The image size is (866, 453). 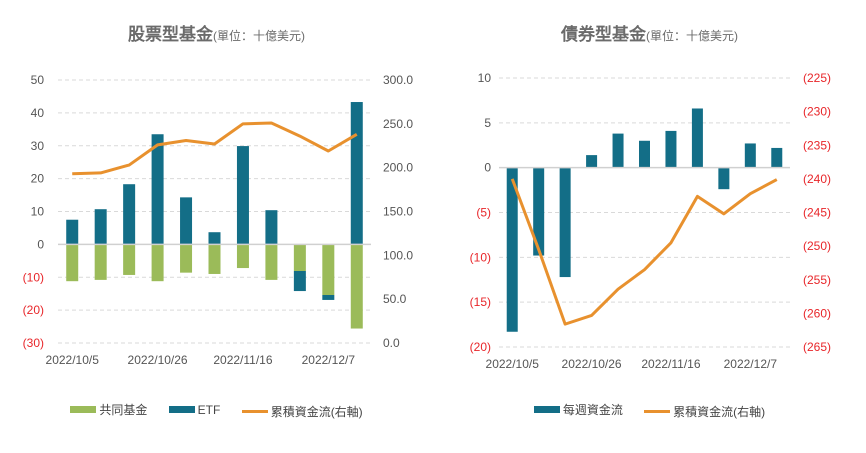 I want to click on chart-legend: 共同基金 ETF 累積資金流(右軸), so click(x=216, y=410).